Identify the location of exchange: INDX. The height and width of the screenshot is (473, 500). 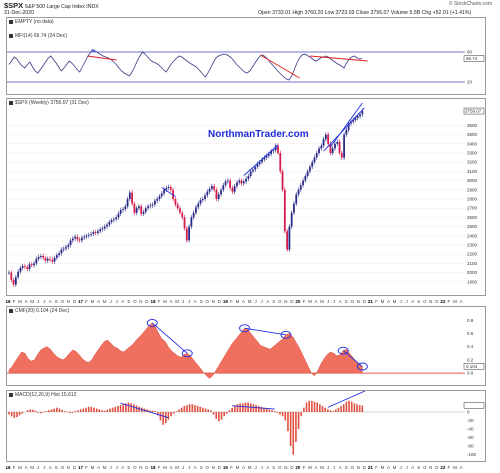
(92, 7).